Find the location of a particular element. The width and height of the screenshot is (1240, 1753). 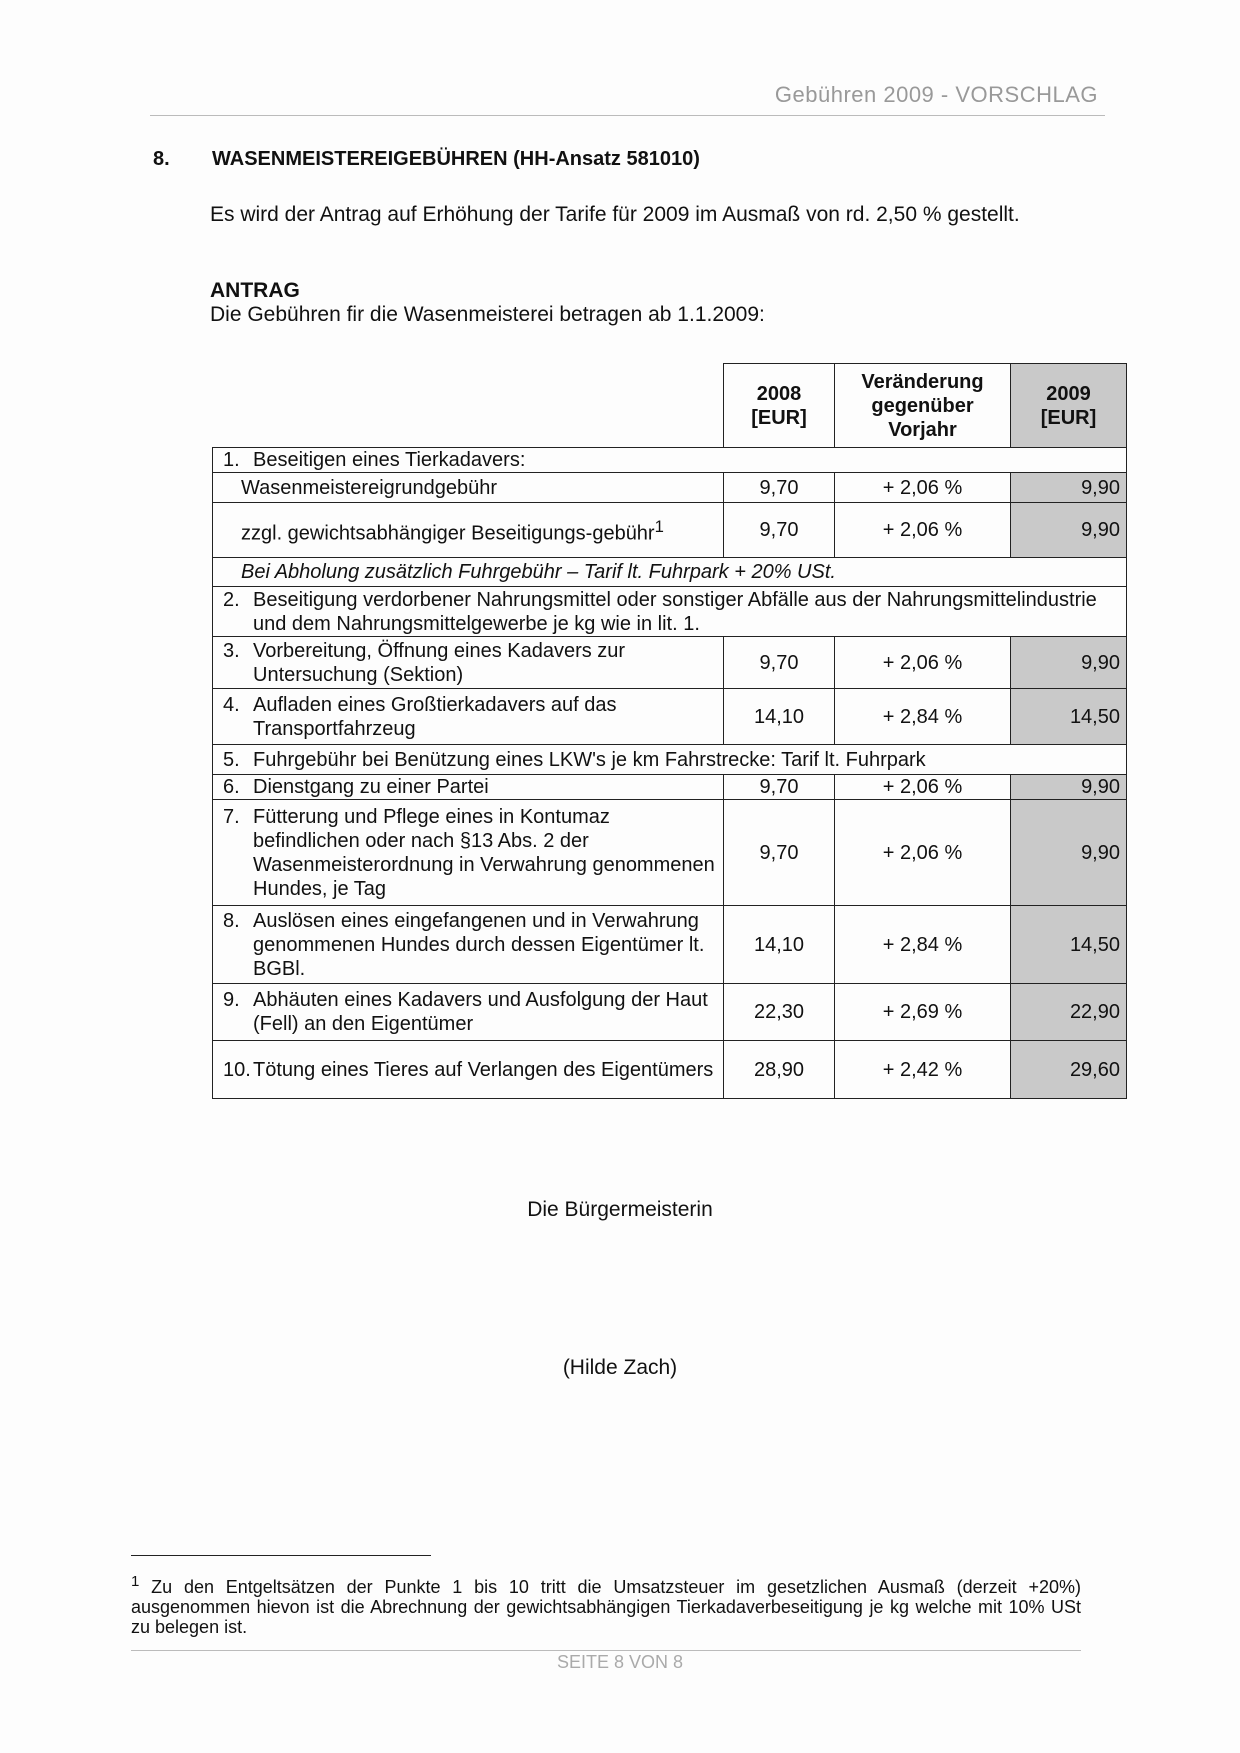

footnote-mark: 1 is located at coordinates (135, 1581).